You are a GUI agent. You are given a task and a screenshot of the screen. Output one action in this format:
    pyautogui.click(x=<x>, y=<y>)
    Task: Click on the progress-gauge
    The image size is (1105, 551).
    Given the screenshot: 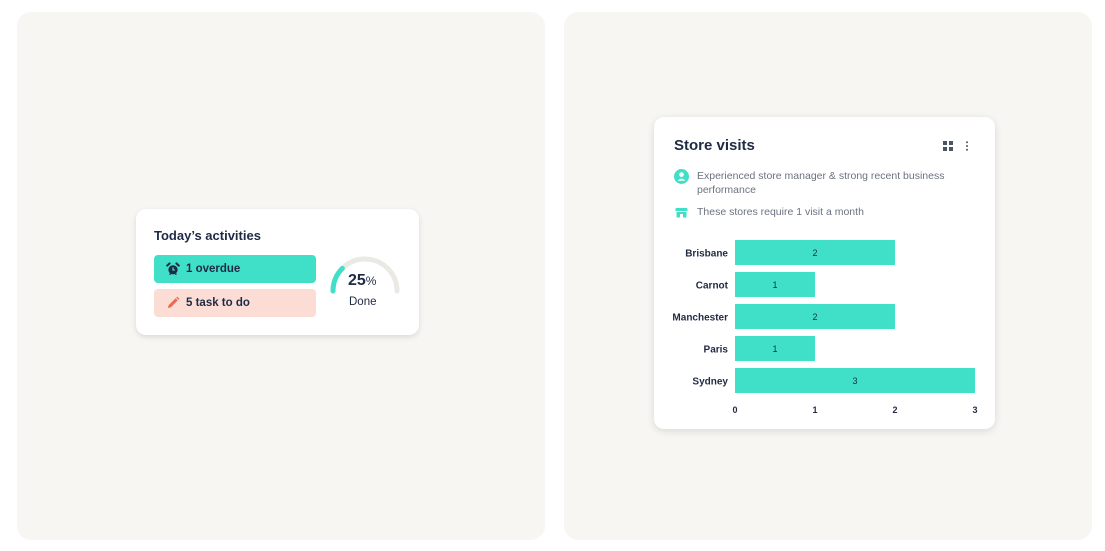 What is the action you would take?
    pyautogui.click(x=365, y=275)
    